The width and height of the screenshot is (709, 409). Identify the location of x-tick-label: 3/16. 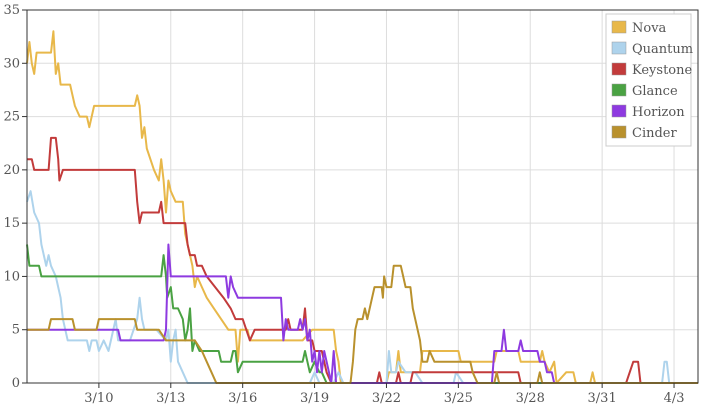
(242, 398).